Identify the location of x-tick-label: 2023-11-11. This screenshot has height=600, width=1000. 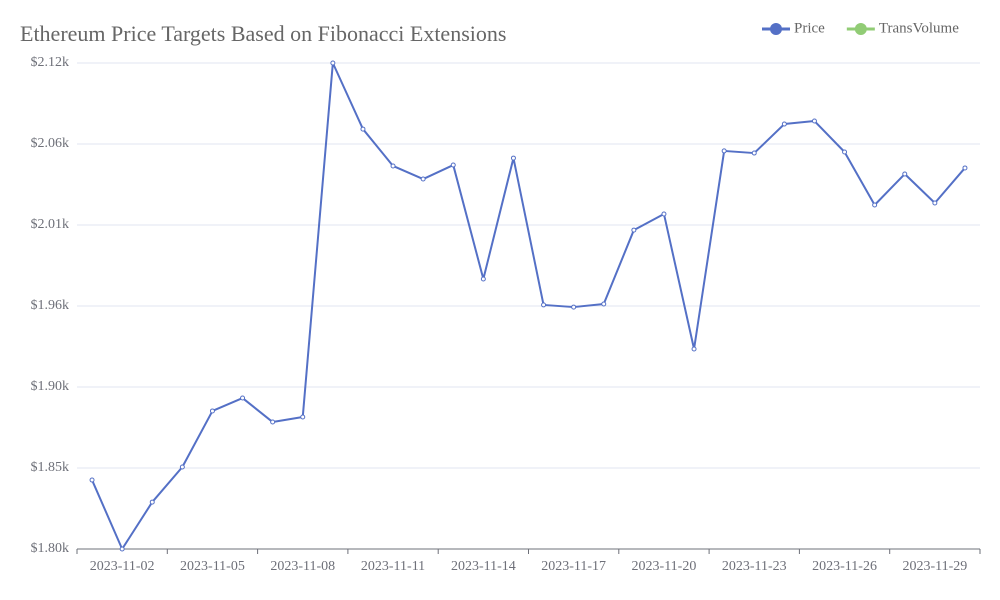
(393, 566).